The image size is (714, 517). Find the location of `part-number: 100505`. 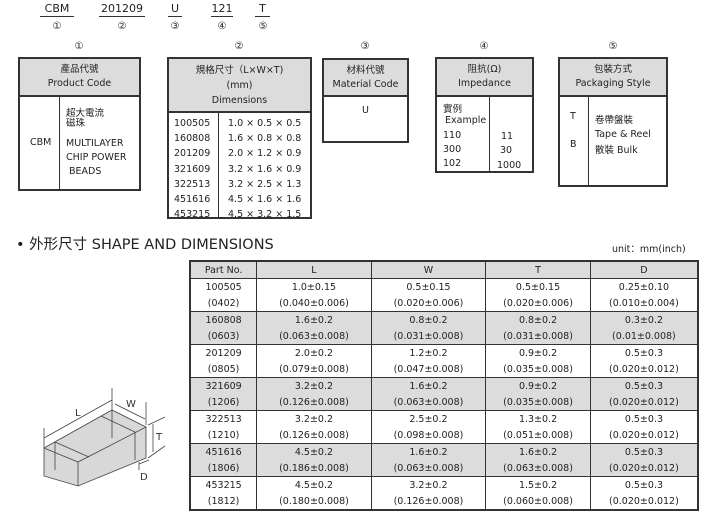

part-number: 100505 is located at coordinates (223, 286).